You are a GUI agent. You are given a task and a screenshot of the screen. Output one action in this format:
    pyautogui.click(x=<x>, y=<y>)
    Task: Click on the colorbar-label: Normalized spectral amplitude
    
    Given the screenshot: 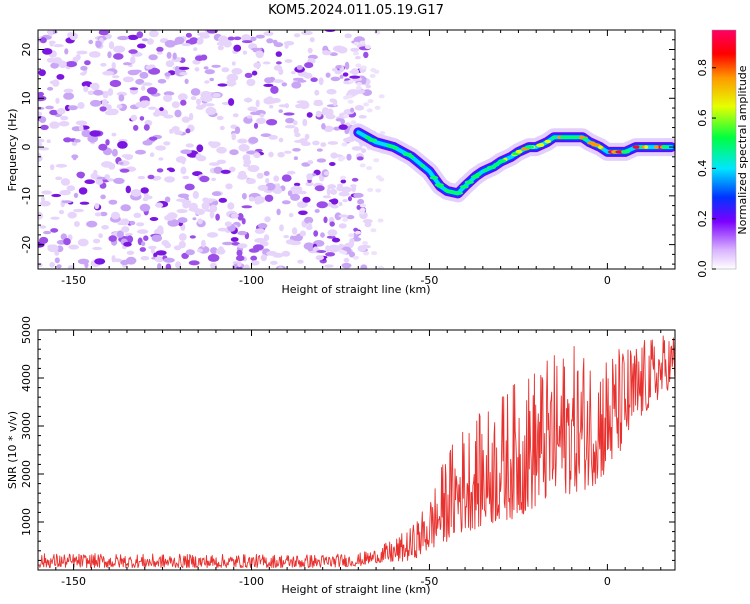 What is the action you would take?
    pyautogui.click(x=742, y=149)
    